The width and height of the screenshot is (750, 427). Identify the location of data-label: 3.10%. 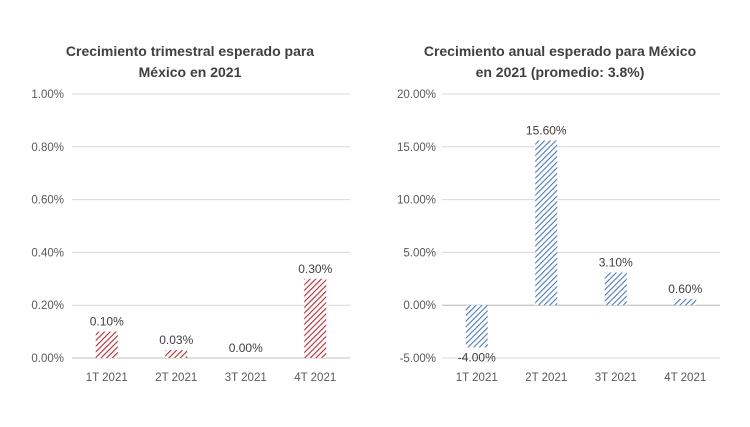
(616, 262).